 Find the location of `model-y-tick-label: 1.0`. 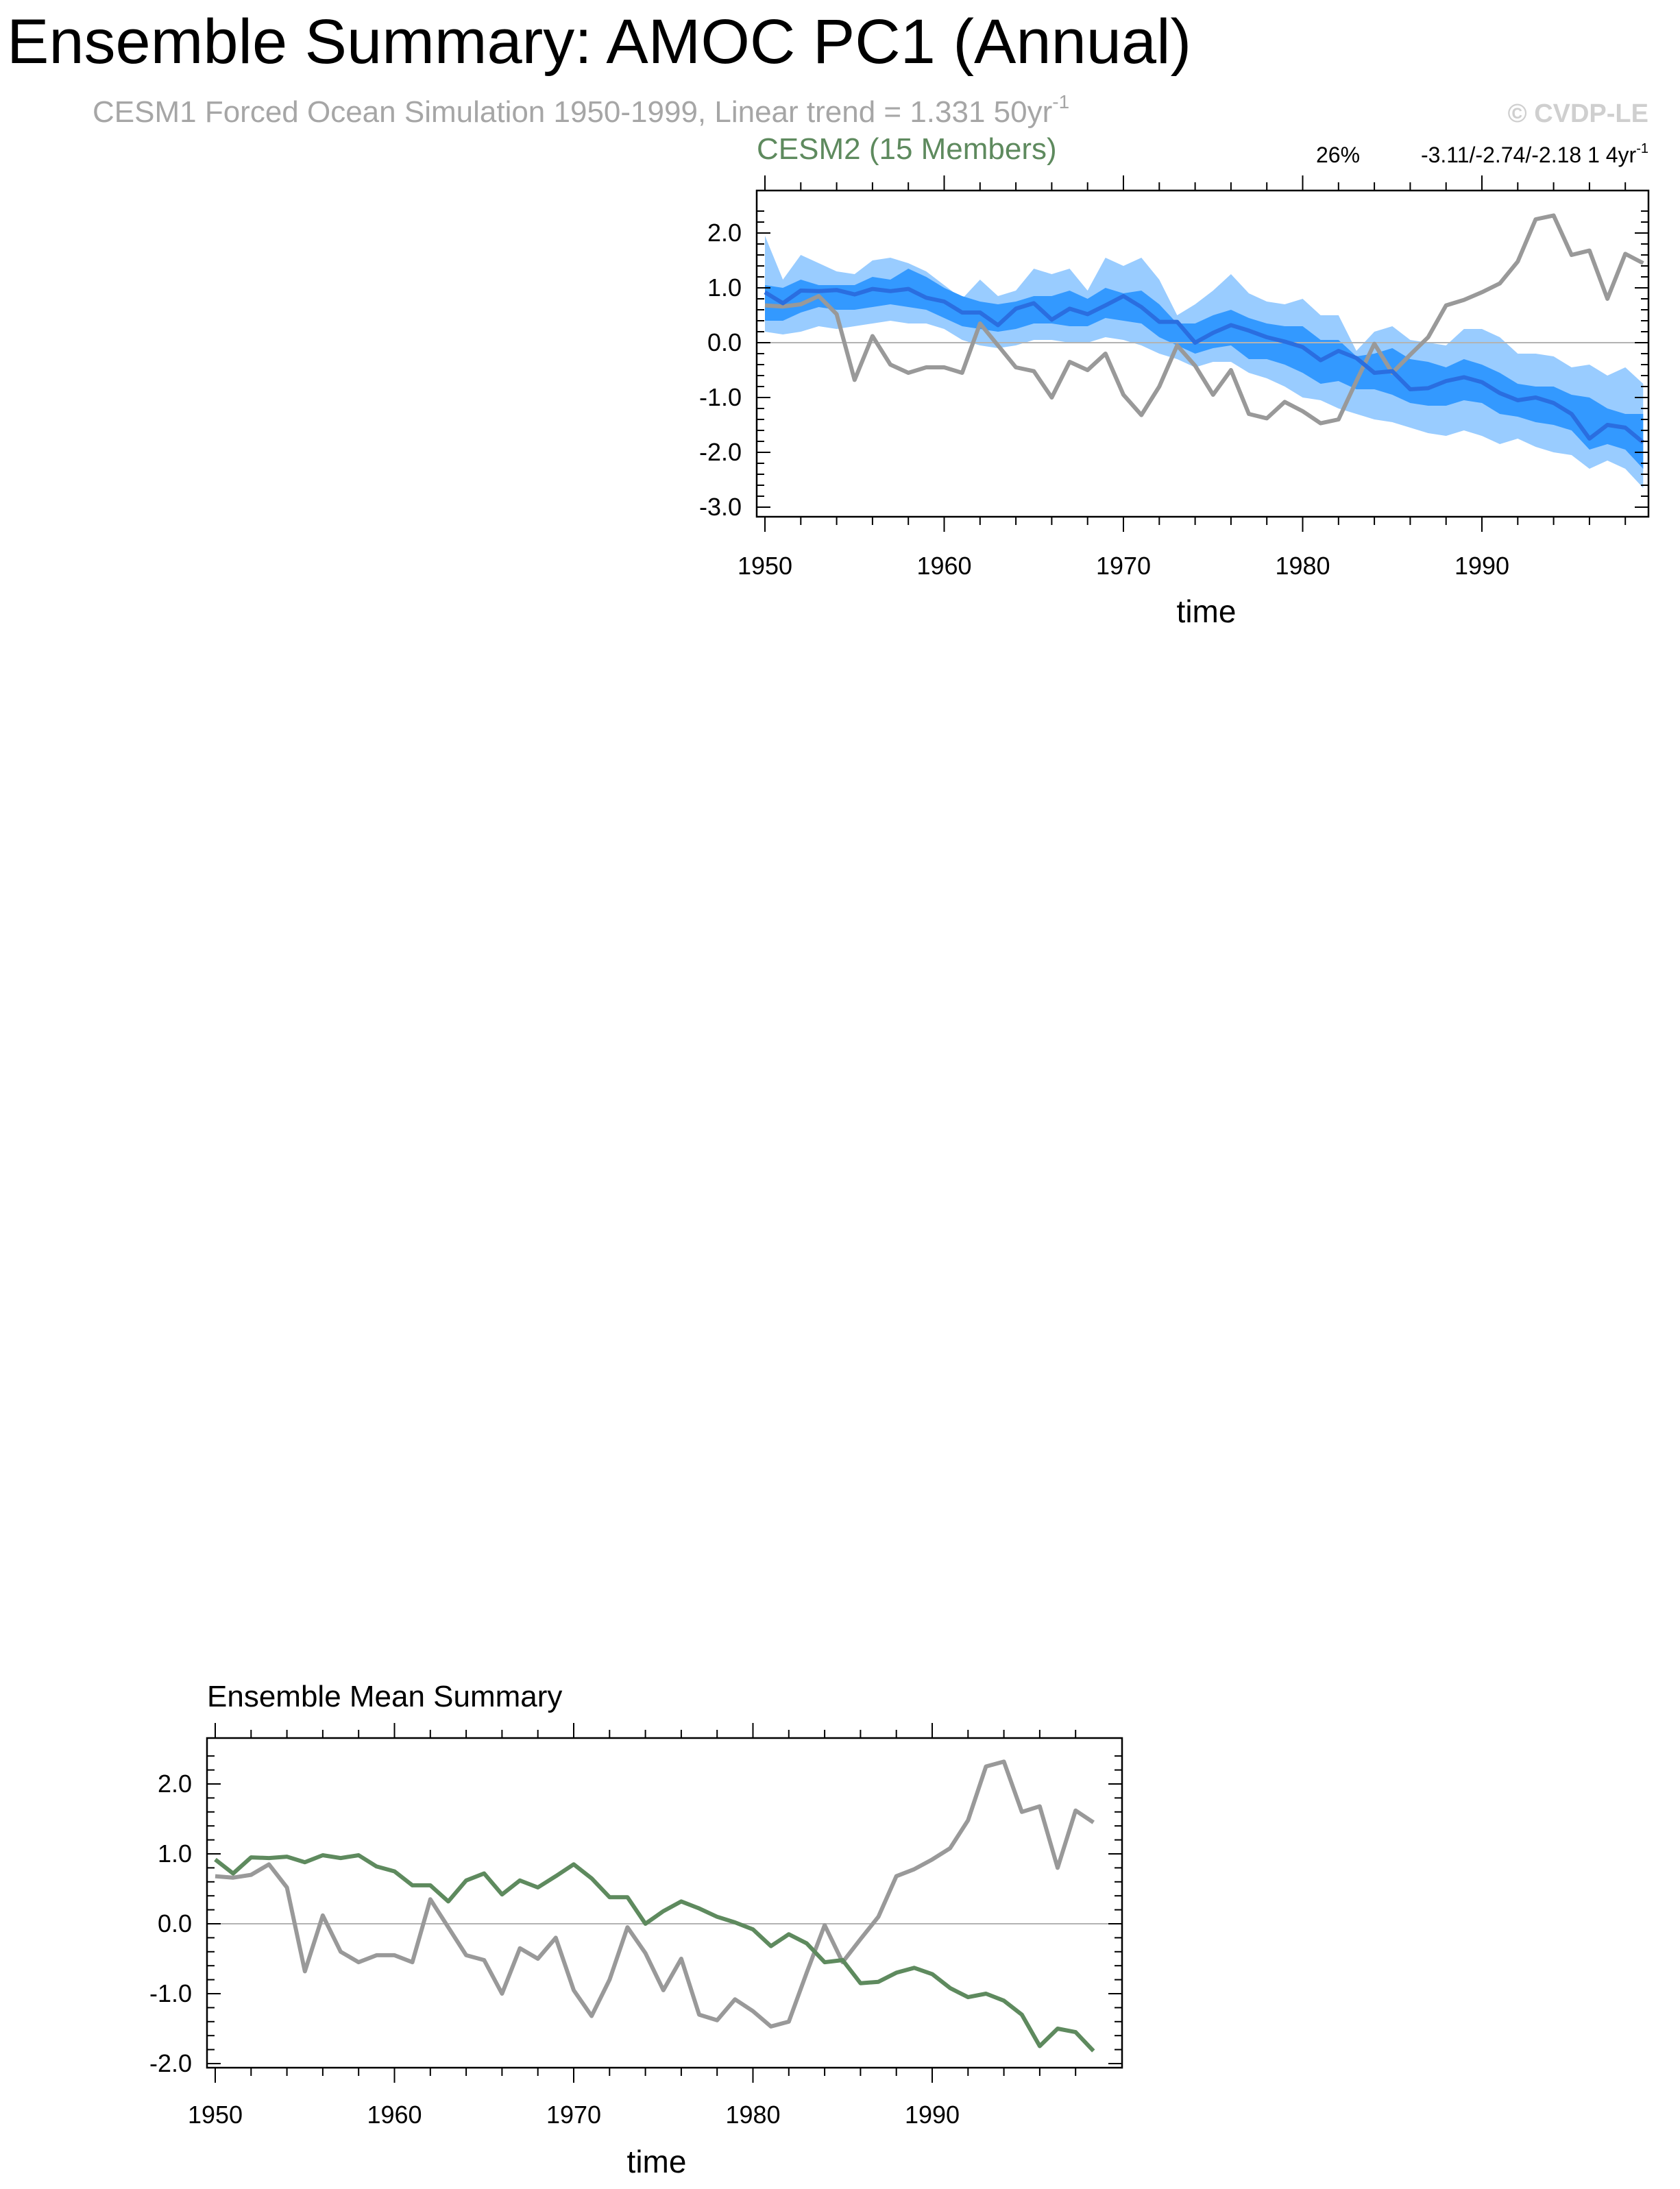

model-y-tick-label: 1.0 is located at coordinates (724, 287).